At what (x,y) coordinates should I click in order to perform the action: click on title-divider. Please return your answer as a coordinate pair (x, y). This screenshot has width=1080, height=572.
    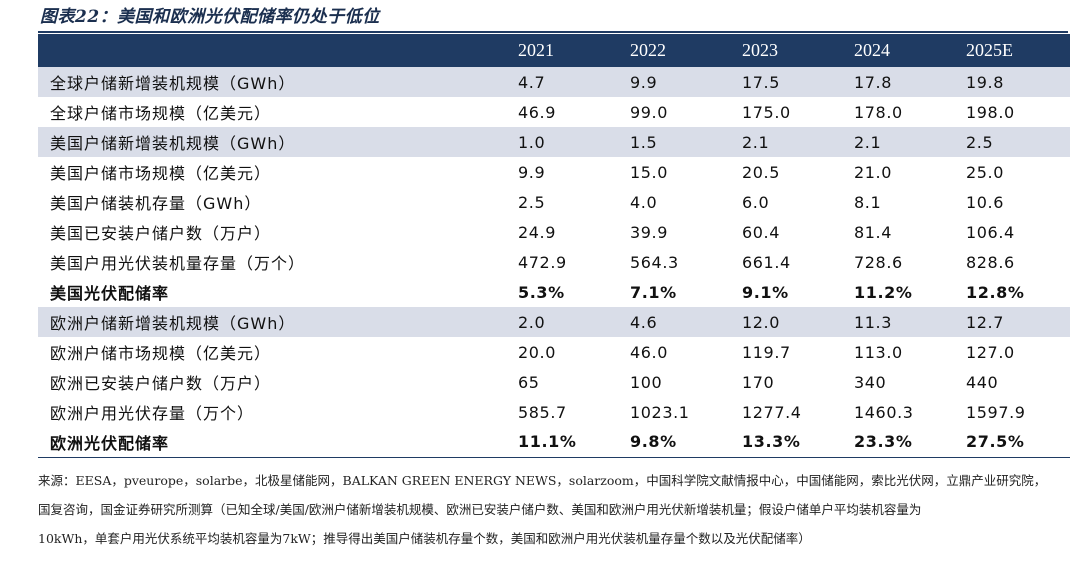
    Looking at the image, I should click on (553, 32).